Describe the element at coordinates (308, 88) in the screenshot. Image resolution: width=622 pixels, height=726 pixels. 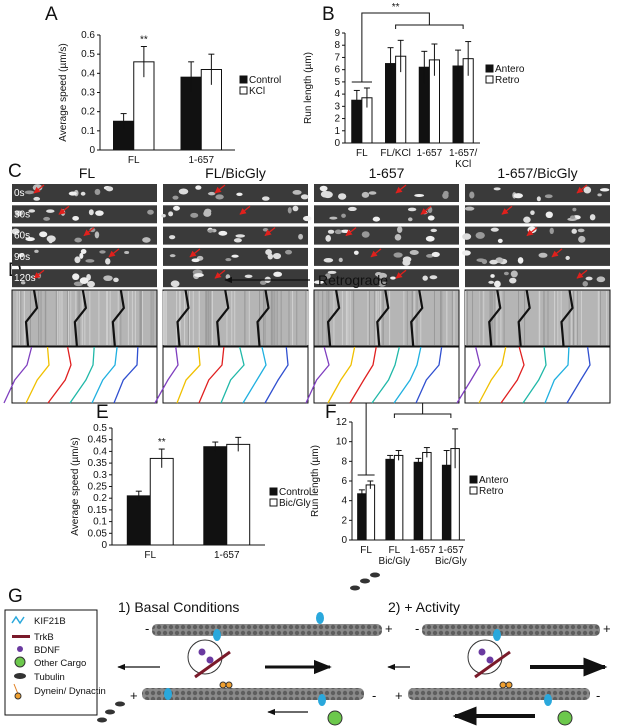
I see `y-axis-label: Run length (µm)` at that location.